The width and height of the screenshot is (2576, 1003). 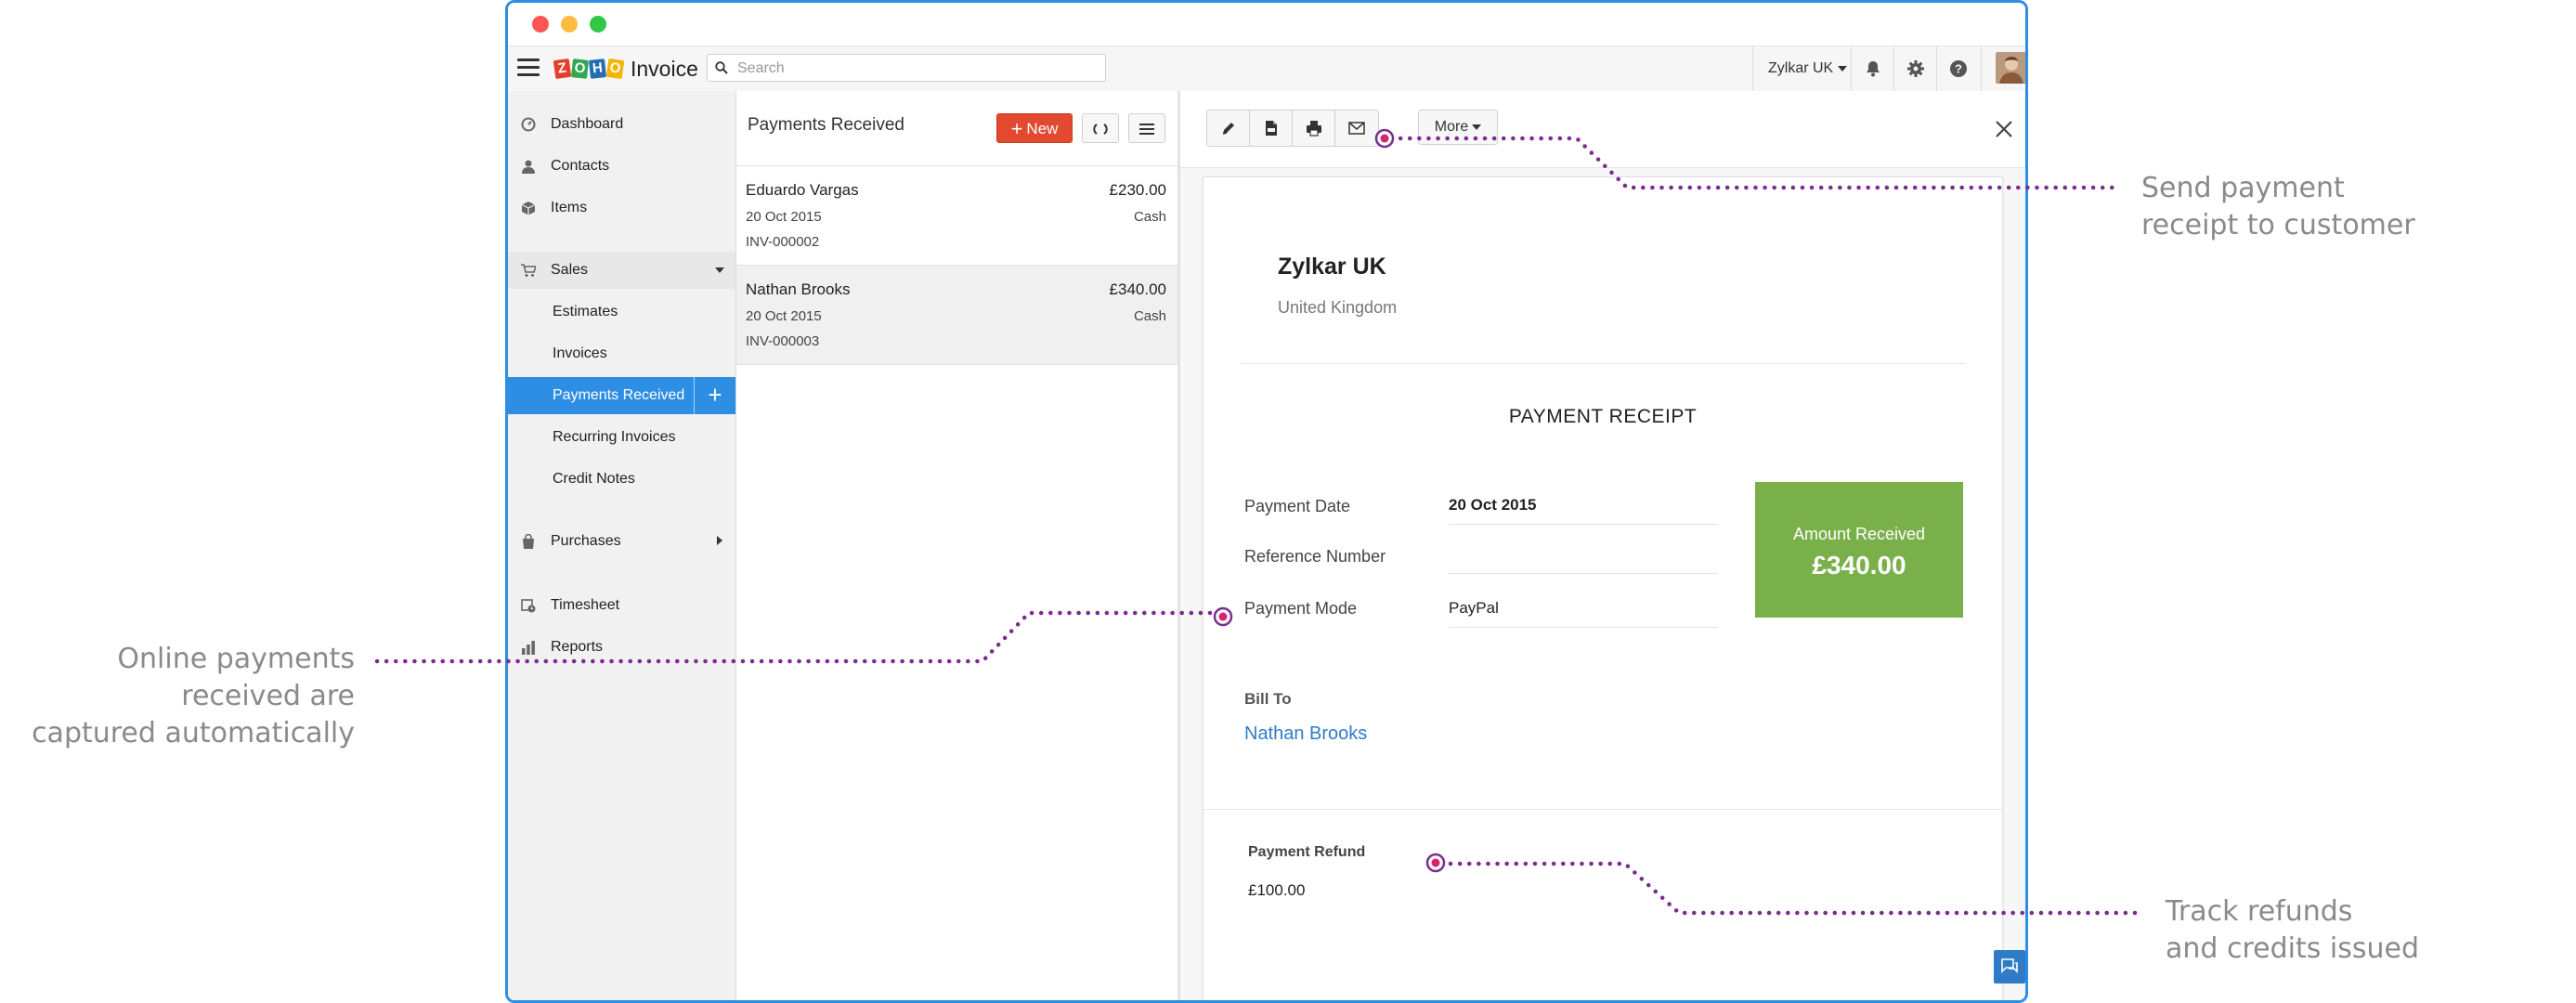 I want to click on pencil-icon, so click(x=1228, y=129).